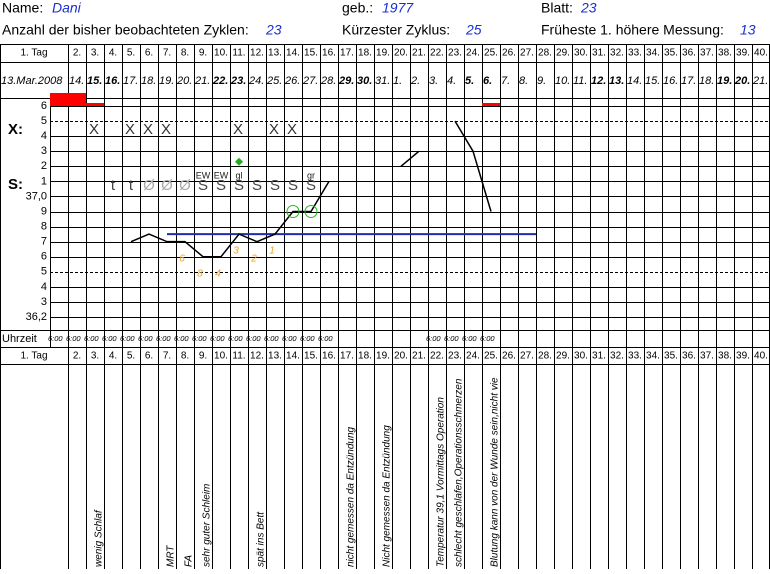 The width and height of the screenshot is (770, 574). What do you see at coordinates (220, 81) in the screenshot?
I see `date: 22.` at bounding box center [220, 81].